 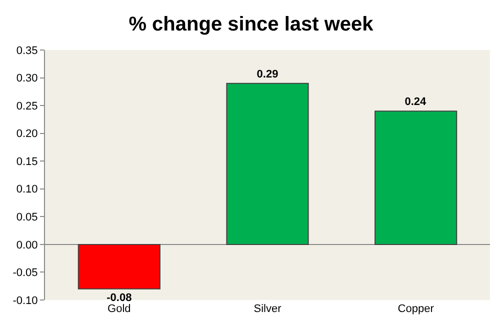 What do you see at coordinates (27, 106) in the screenshot?
I see `y-tick-label: 0.25` at bounding box center [27, 106].